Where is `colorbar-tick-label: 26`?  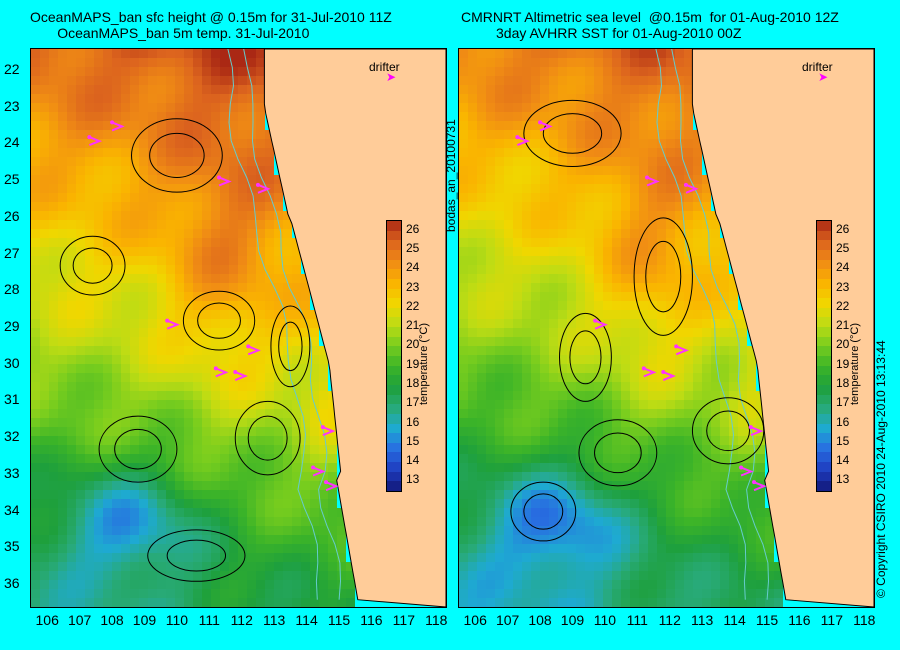 colorbar-tick-label: 26 is located at coordinates (843, 228).